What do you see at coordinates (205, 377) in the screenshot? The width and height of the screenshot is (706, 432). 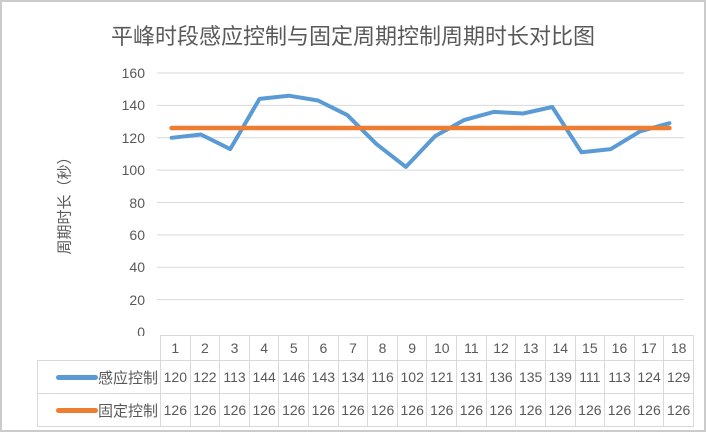 I see `table-cell: 122` at bounding box center [205, 377].